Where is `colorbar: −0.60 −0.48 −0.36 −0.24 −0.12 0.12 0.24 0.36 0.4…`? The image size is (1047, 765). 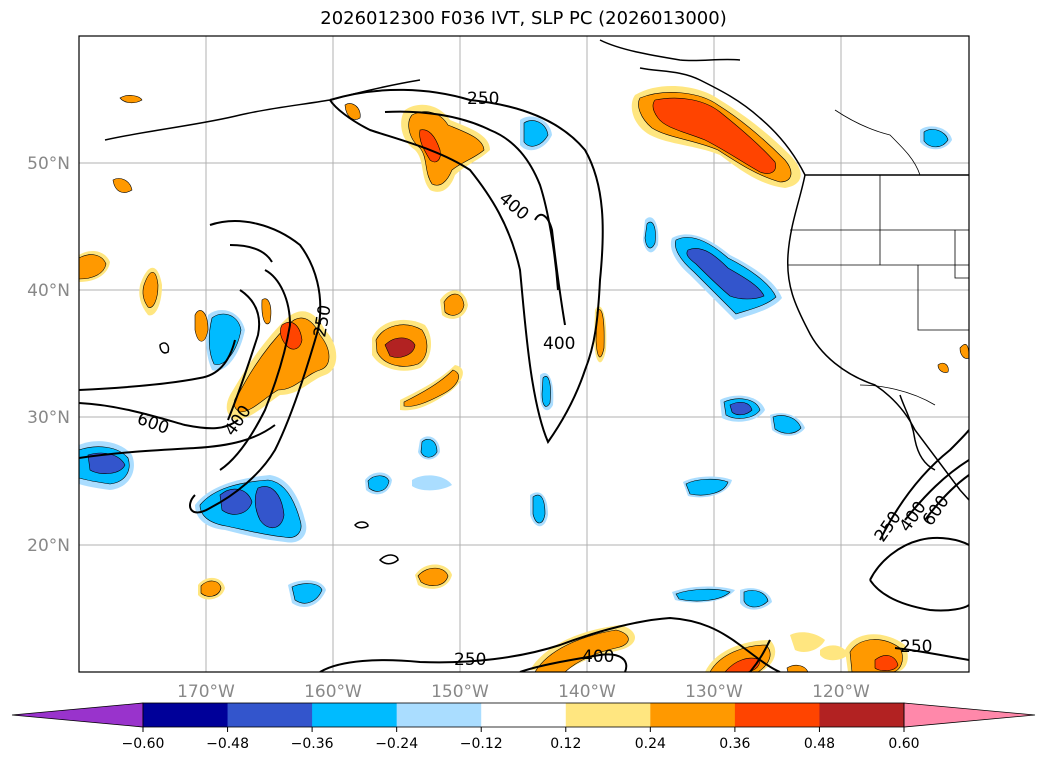
colorbar: −0.60 −0.48 −0.36 −0.24 −0.12 0.12 0.24 0.36 0.4… is located at coordinates (523, 727).